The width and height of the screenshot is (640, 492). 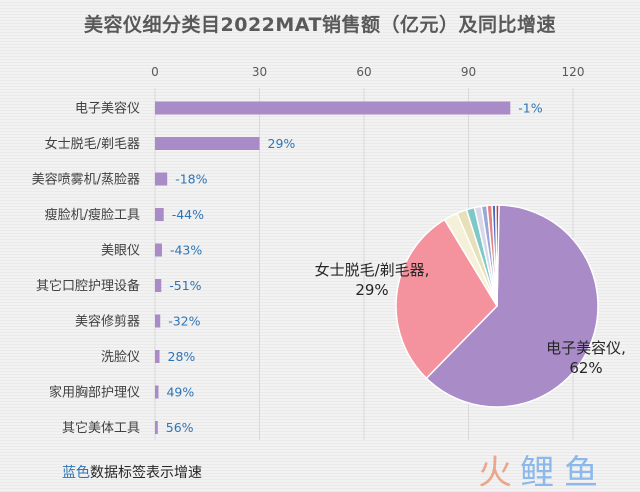 I want to click on growth-label: 56%, so click(x=180, y=427).